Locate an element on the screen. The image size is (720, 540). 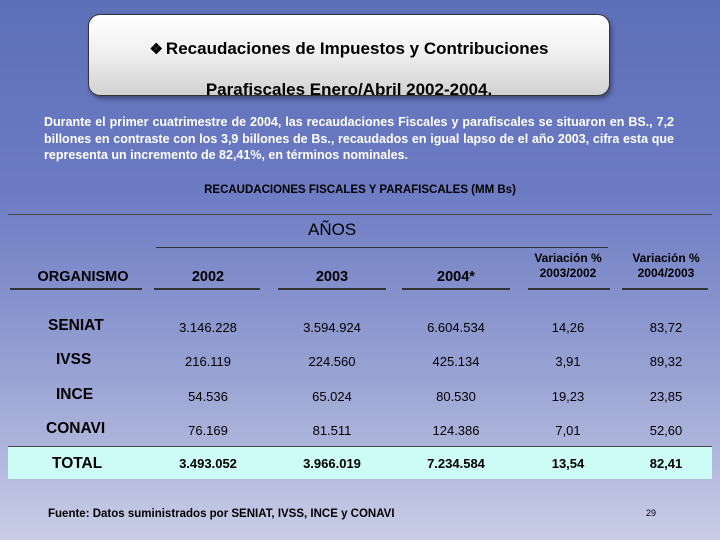
cell-total-2004: 7.234.584 is located at coordinates (456, 463).